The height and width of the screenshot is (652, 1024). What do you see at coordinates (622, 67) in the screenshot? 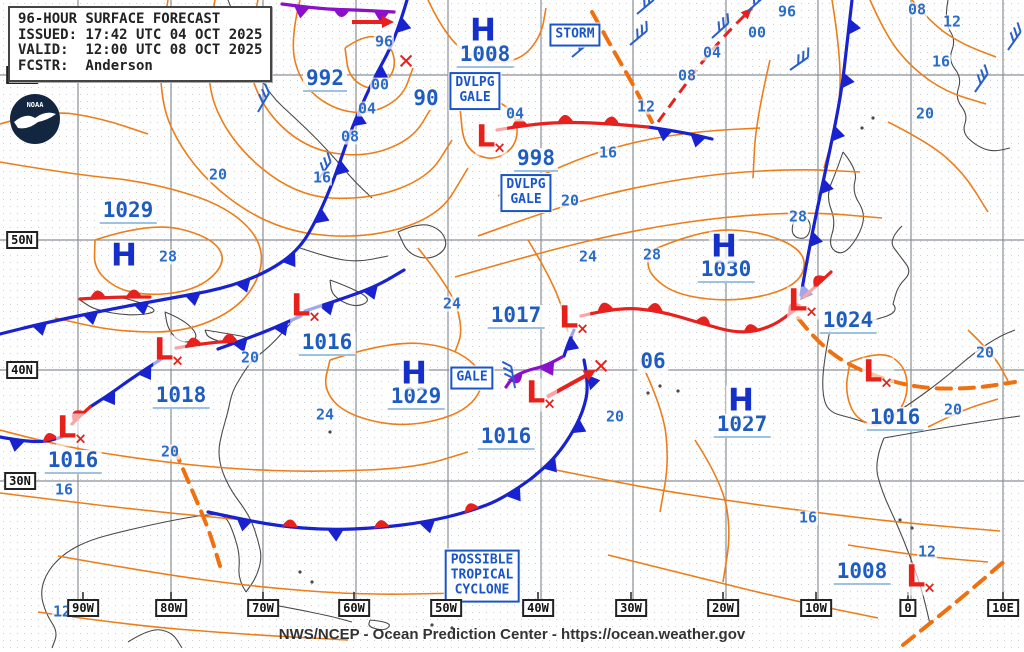
I see `trough-line` at bounding box center [622, 67].